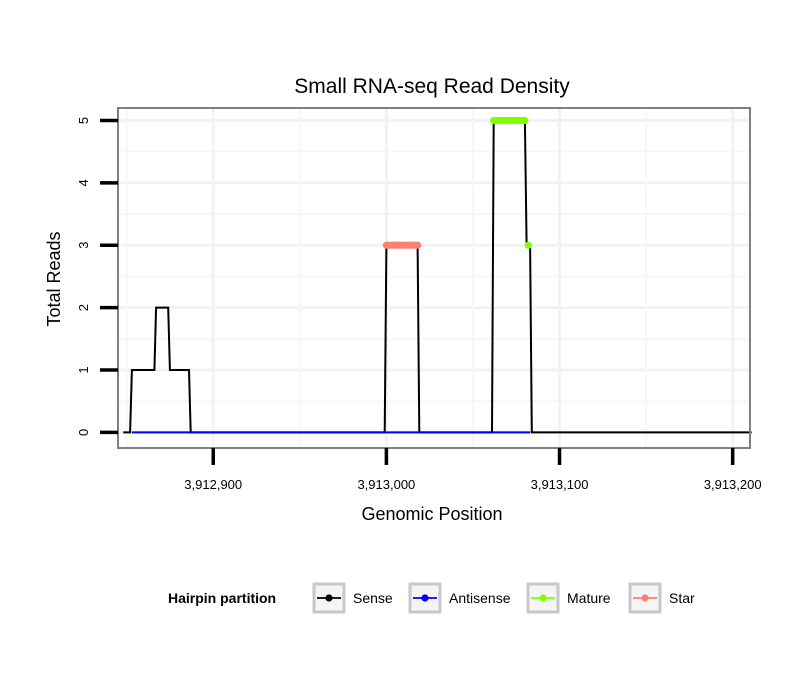 This screenshot has width=810, height=690. Describe the element at coordinates (97, 276) in the screenshot. I see `y-axis: 0 1 2 3 4 5` at that location.